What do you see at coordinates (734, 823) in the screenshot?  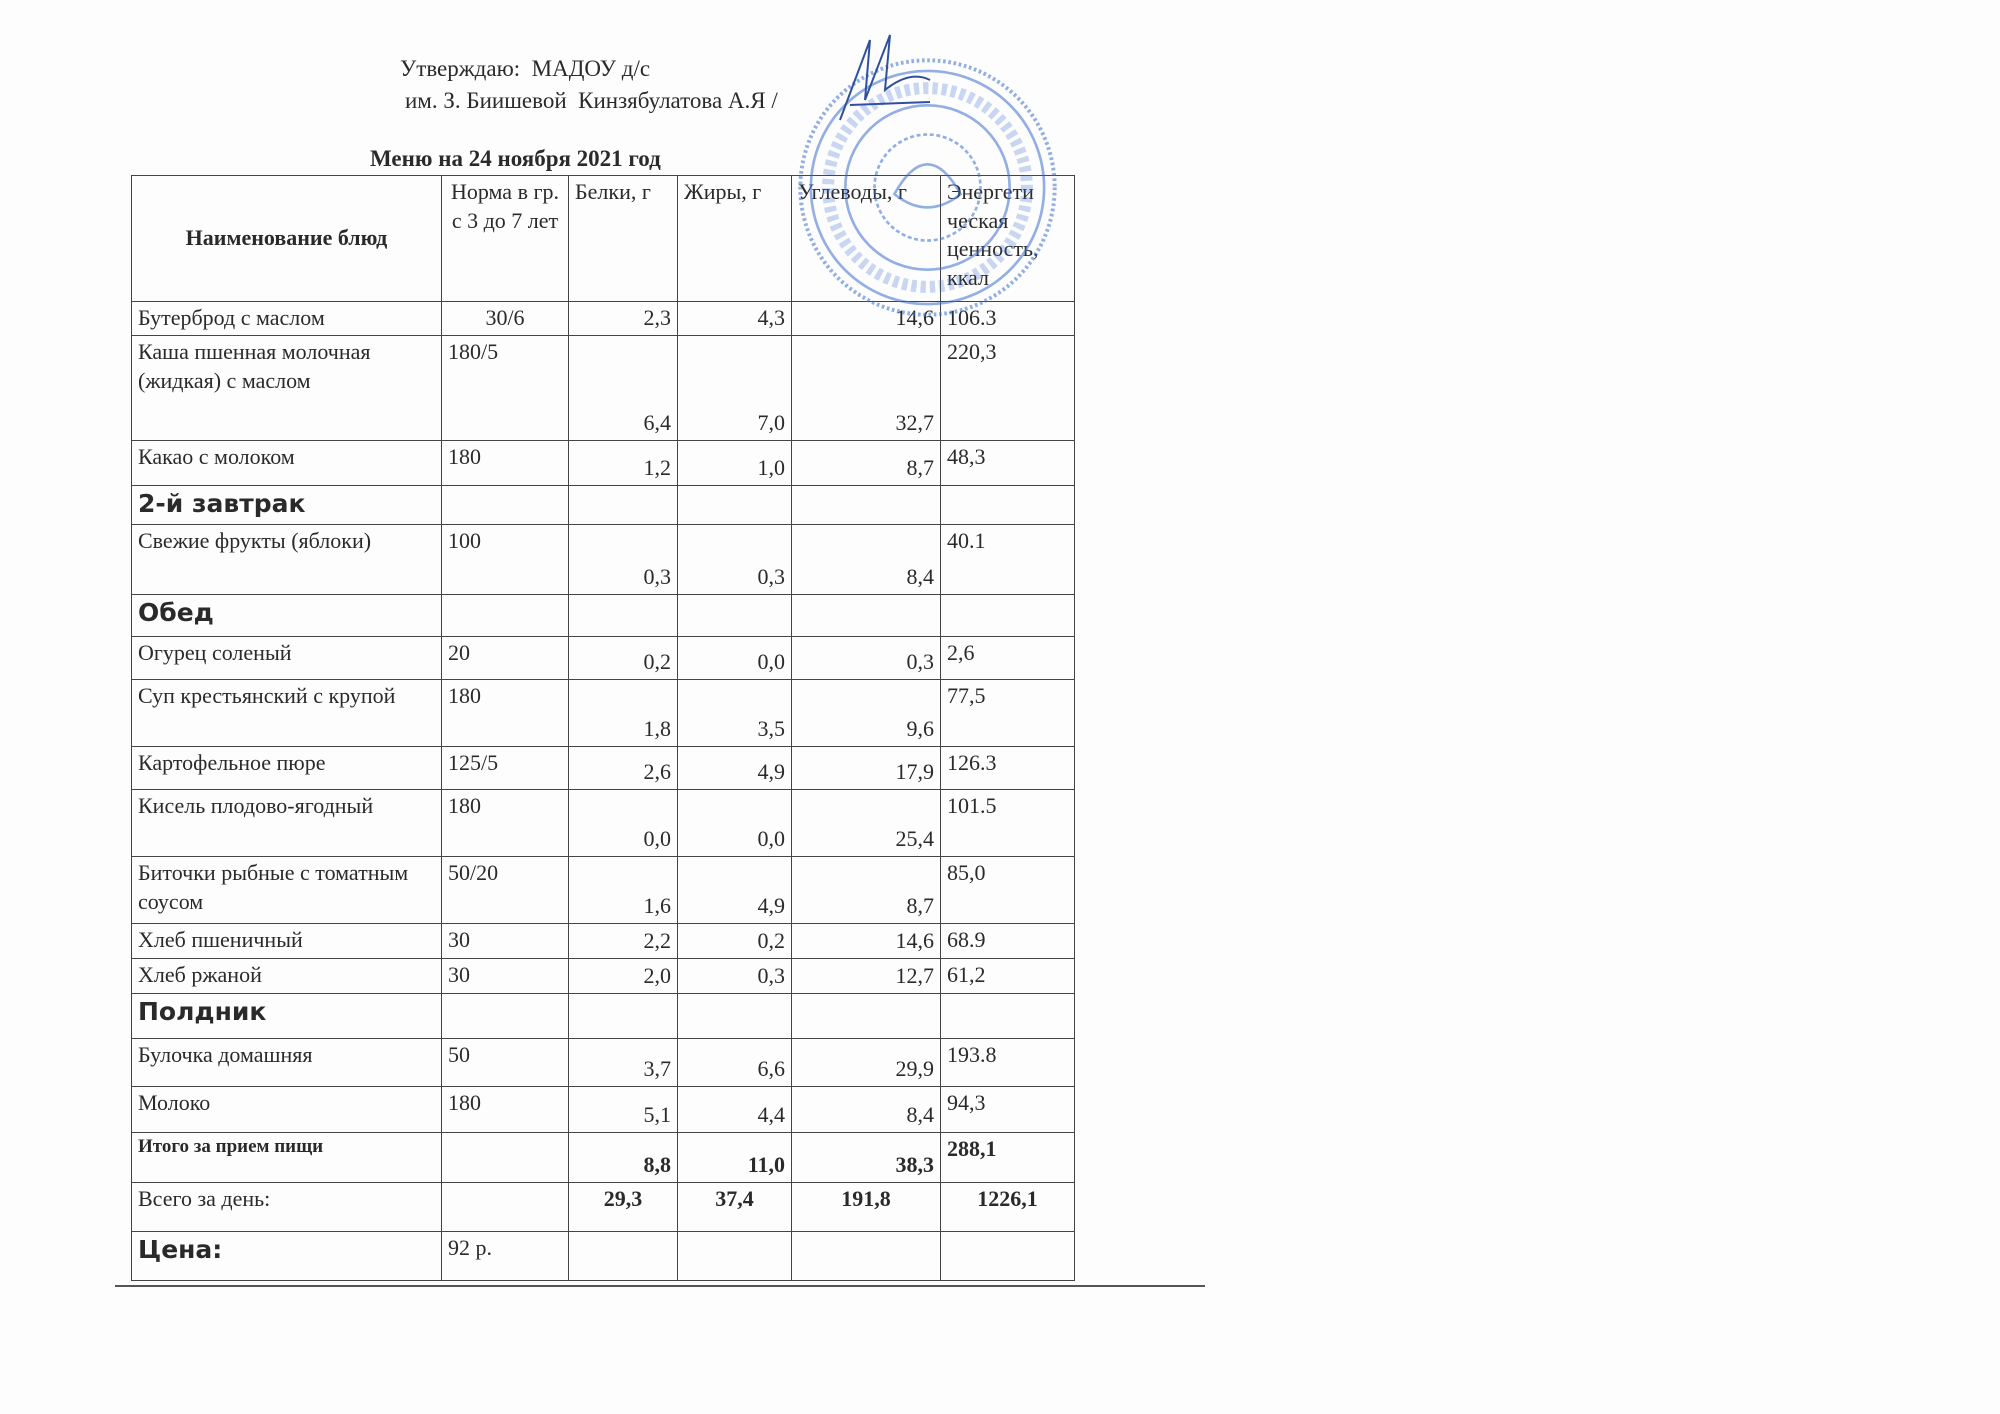 I see `fat-value: 0,0` at bounding box center [734, 823].